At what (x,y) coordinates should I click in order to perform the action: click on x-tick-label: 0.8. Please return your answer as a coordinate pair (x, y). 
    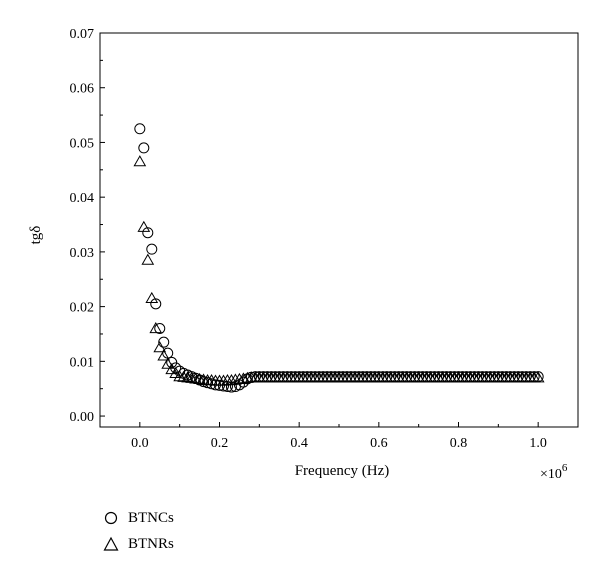
    Looking at the image, I should click on (459, 443).